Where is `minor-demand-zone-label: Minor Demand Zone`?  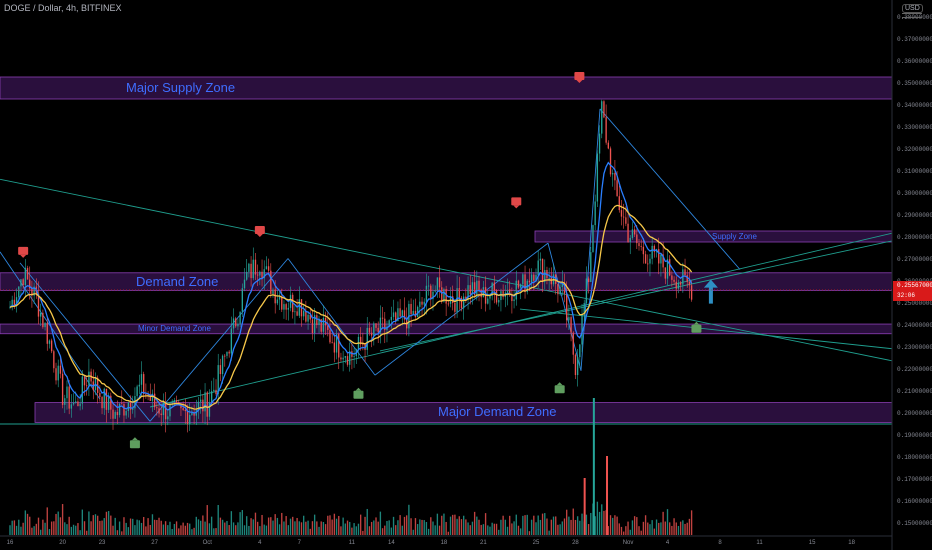
minor-demand-zone-label: Minor Demand Zone is located at coordinates (174, 328).